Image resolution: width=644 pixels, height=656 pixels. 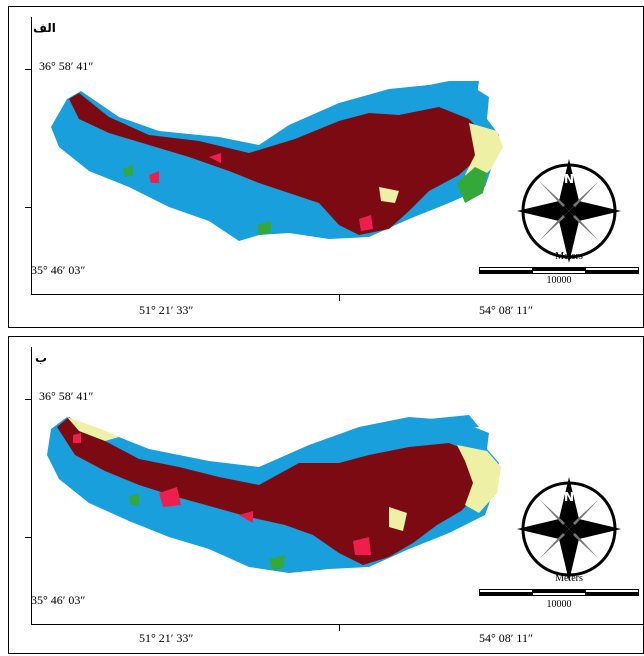 I want to click on panel-label: ب, so click(x=41, y=358).